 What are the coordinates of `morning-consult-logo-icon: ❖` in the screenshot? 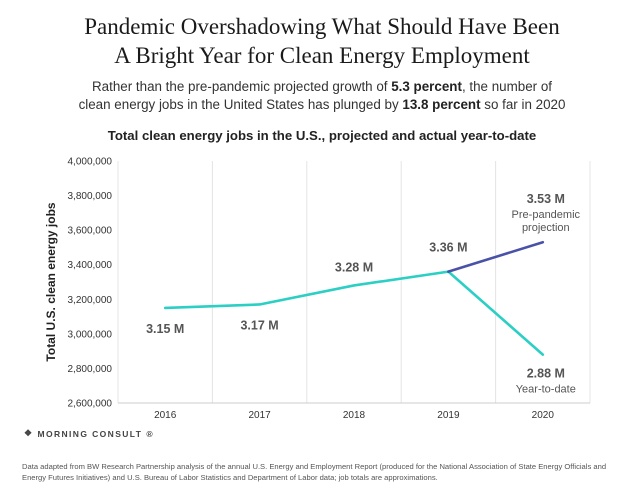 It's located at (29, 433).